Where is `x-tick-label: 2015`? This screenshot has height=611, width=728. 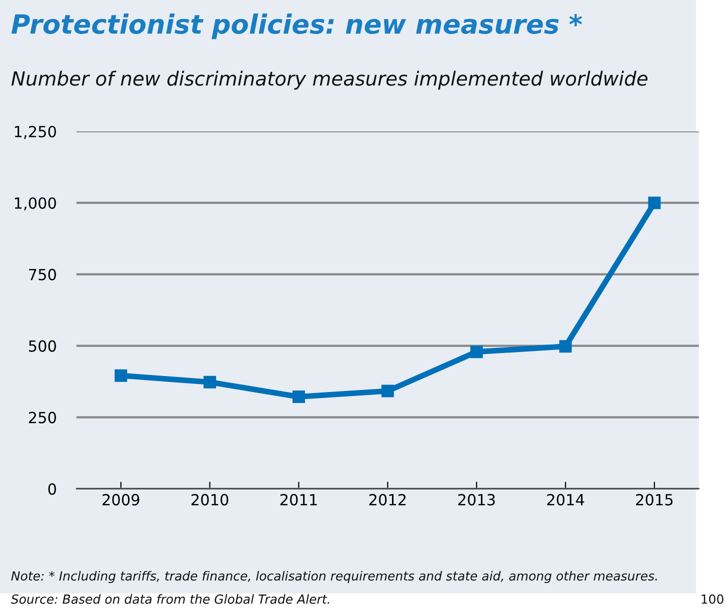 x-tick-label: 2015 is located at coordinates (654, 500).